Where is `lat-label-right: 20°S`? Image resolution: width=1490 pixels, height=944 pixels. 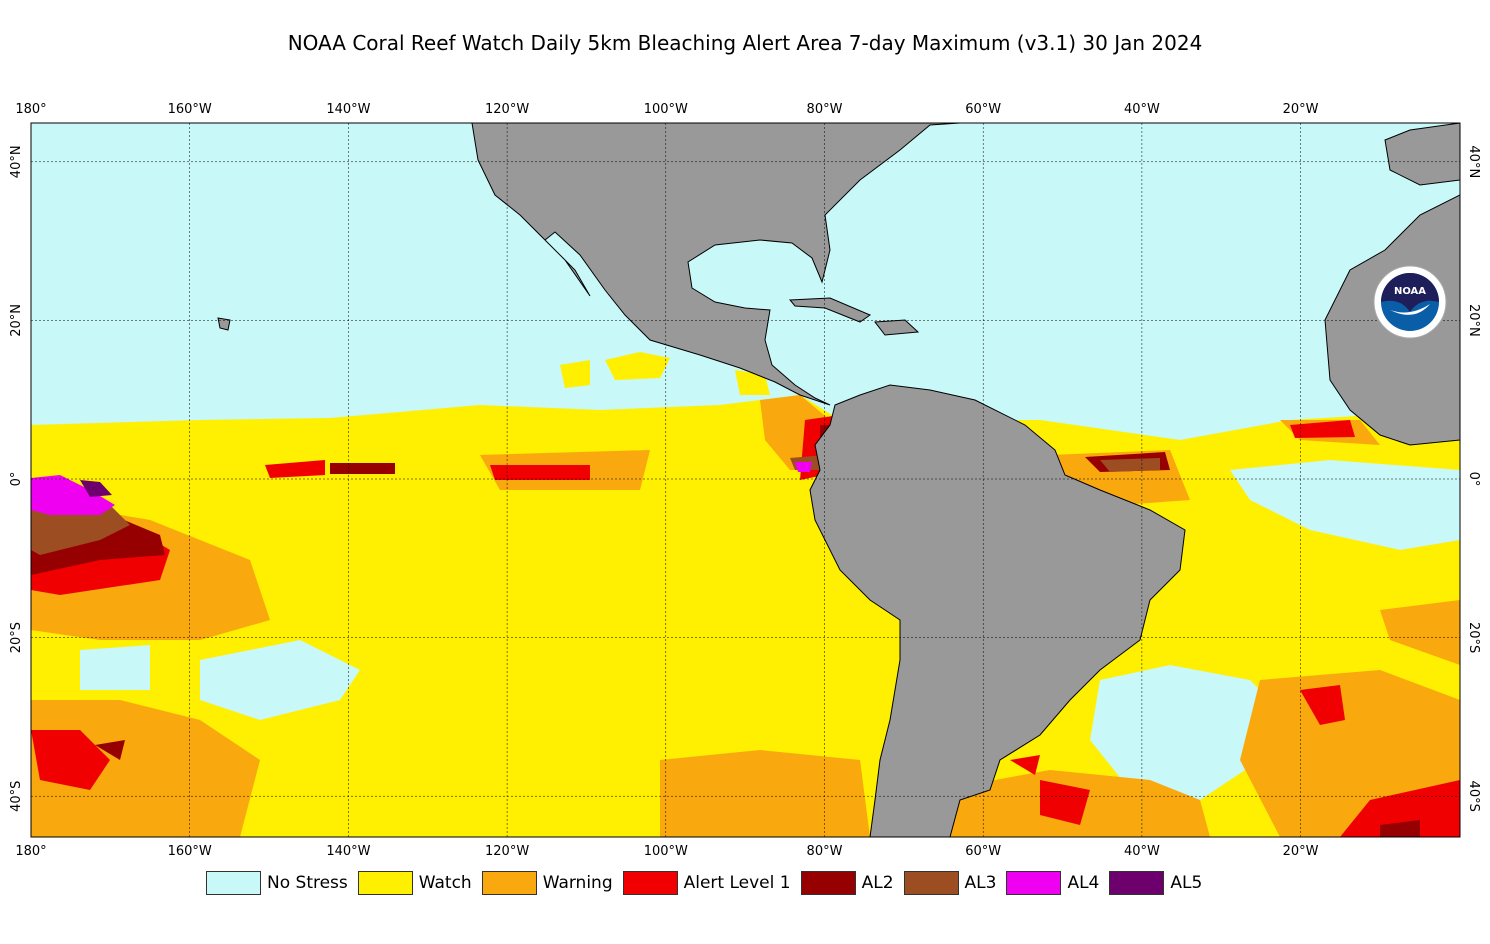 lat-label-right: 20°S is located at coordinates (1473, 637).